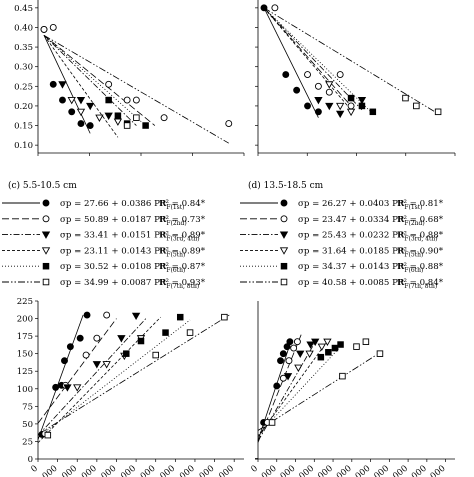 The width and height of the screenshot is (474, 477). Describe the element at coordinates (42, 185) in the screenshot. I see `panel-title-c: (c) 5.5-10.5 cm` at that location.